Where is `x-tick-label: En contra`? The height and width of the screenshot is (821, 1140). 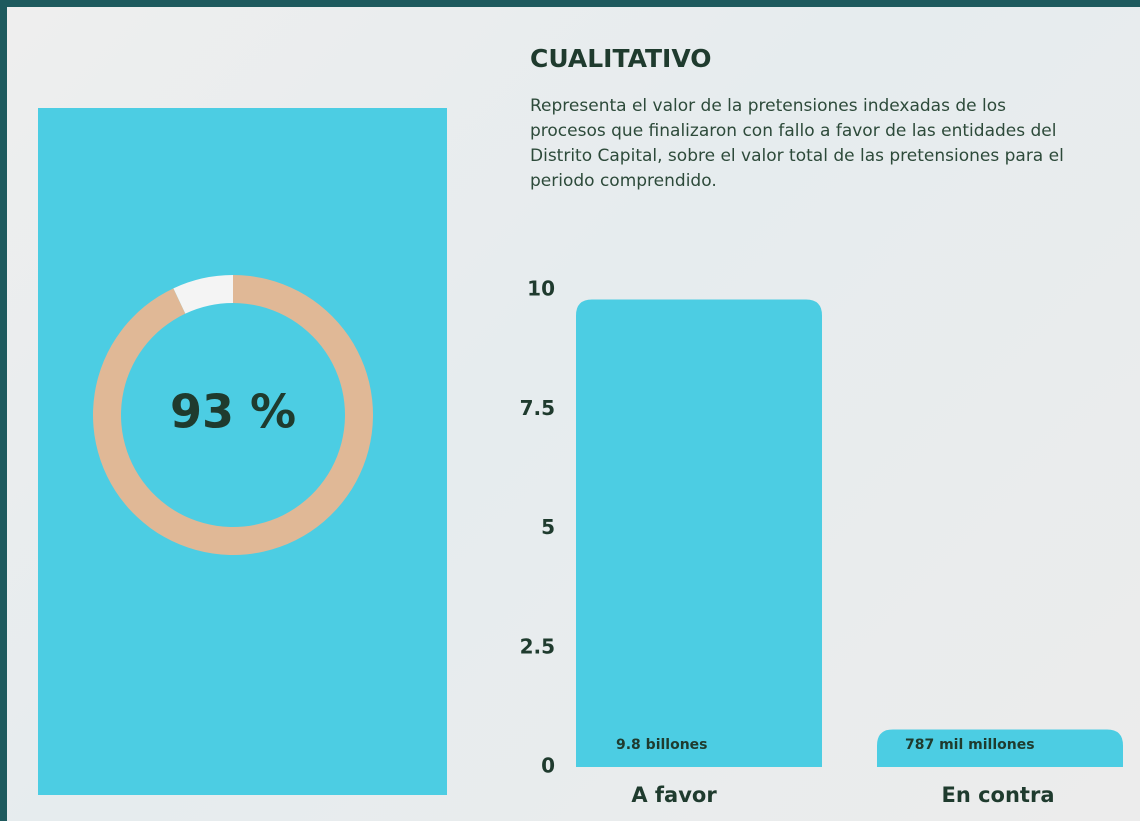
x-tick-label: En contra is located at coordinates (998, 795).